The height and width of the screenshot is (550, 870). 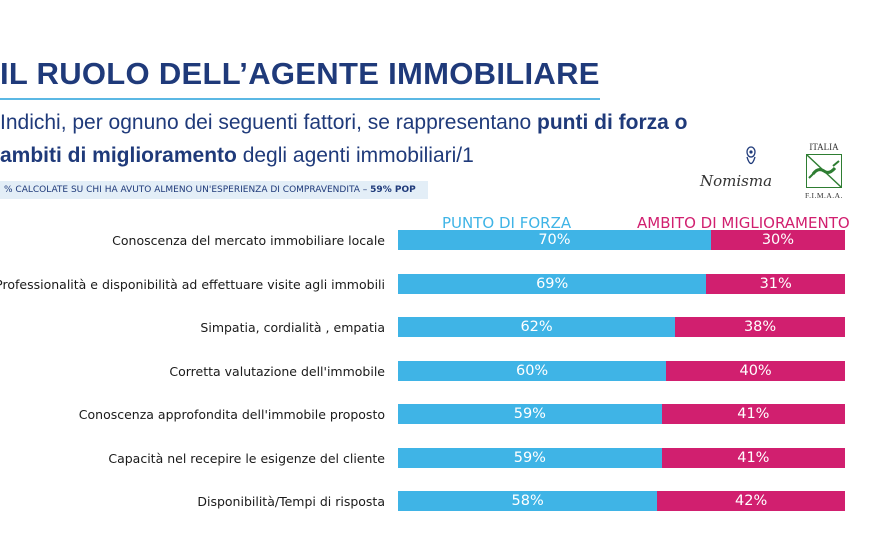 I want to click on value-label-punto-di-forza: 58%, so click(x=527, y=501).